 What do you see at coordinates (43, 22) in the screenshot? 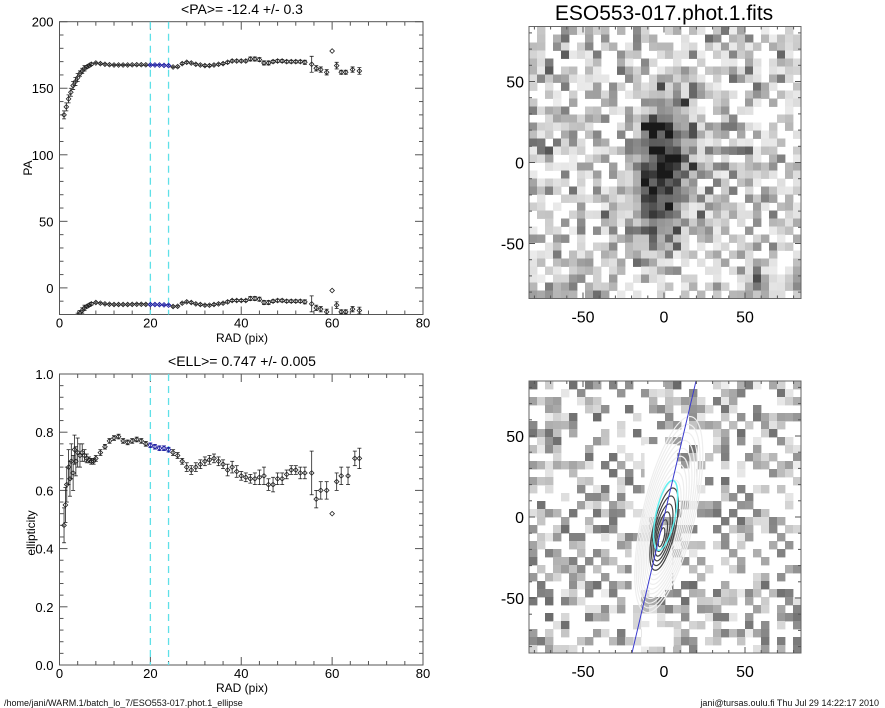
I see `y-tick-label: 200` at bounding box center [43, 22].